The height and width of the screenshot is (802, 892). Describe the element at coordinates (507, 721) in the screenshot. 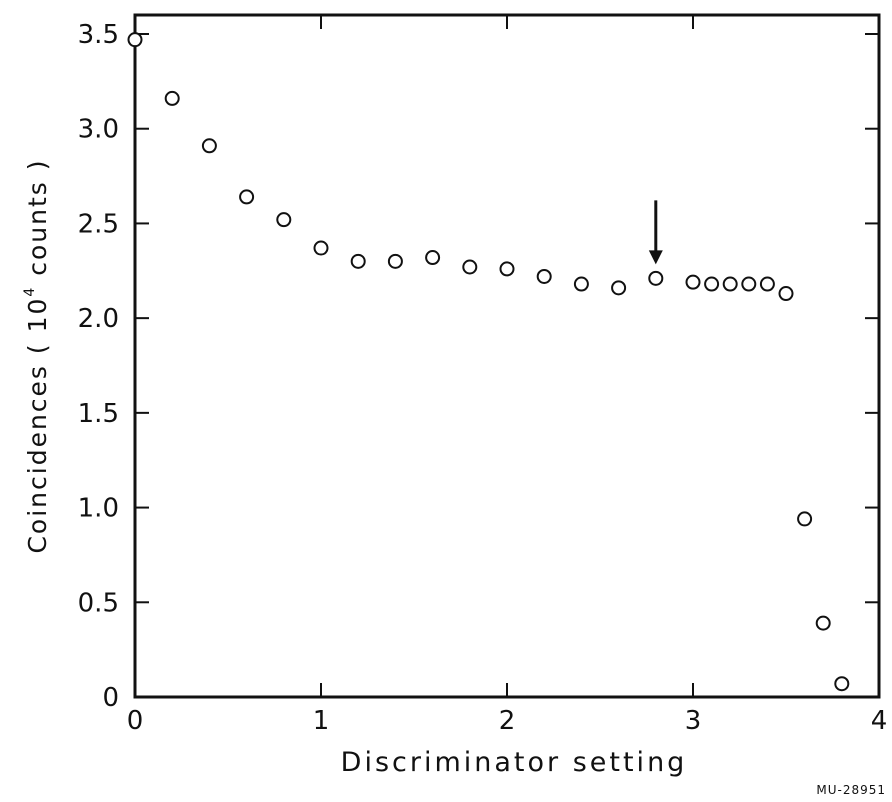

I see `x-tick-label: 2` at that location.